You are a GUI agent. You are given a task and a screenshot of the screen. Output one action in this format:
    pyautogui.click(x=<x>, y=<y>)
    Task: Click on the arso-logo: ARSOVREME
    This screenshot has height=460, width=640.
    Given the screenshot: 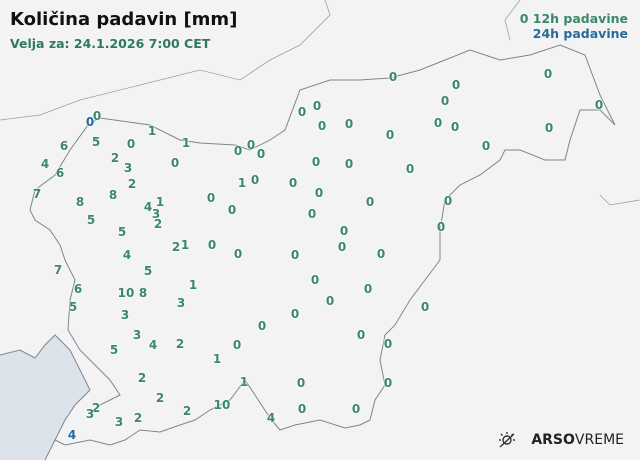 What is the action you would take?
    pyautogui.click(x=560, y=440)
    